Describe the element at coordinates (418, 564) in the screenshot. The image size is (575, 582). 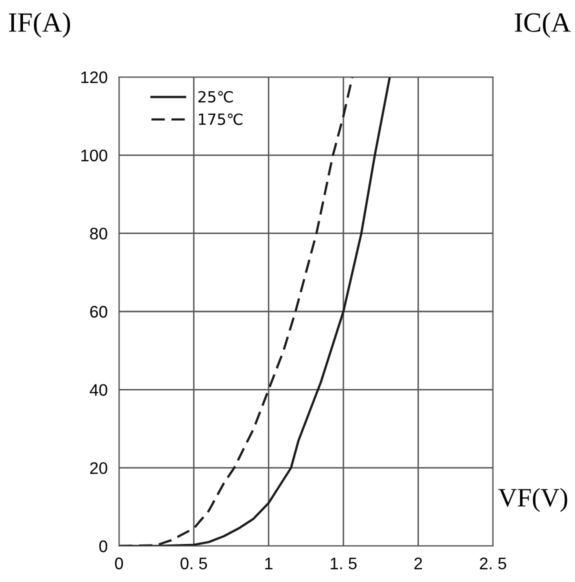
I see `x-tick-label: 2` at that location.